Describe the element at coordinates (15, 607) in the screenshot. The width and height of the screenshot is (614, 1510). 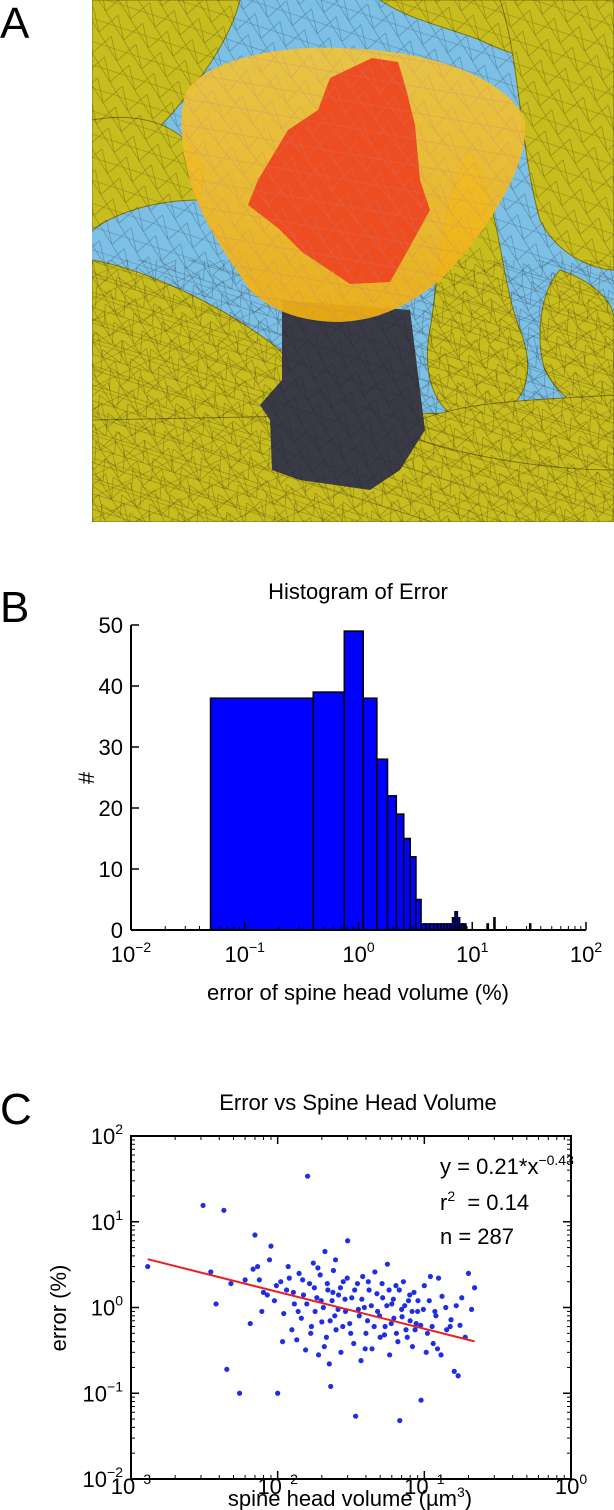
I see `panel-label-b: B` at that location.